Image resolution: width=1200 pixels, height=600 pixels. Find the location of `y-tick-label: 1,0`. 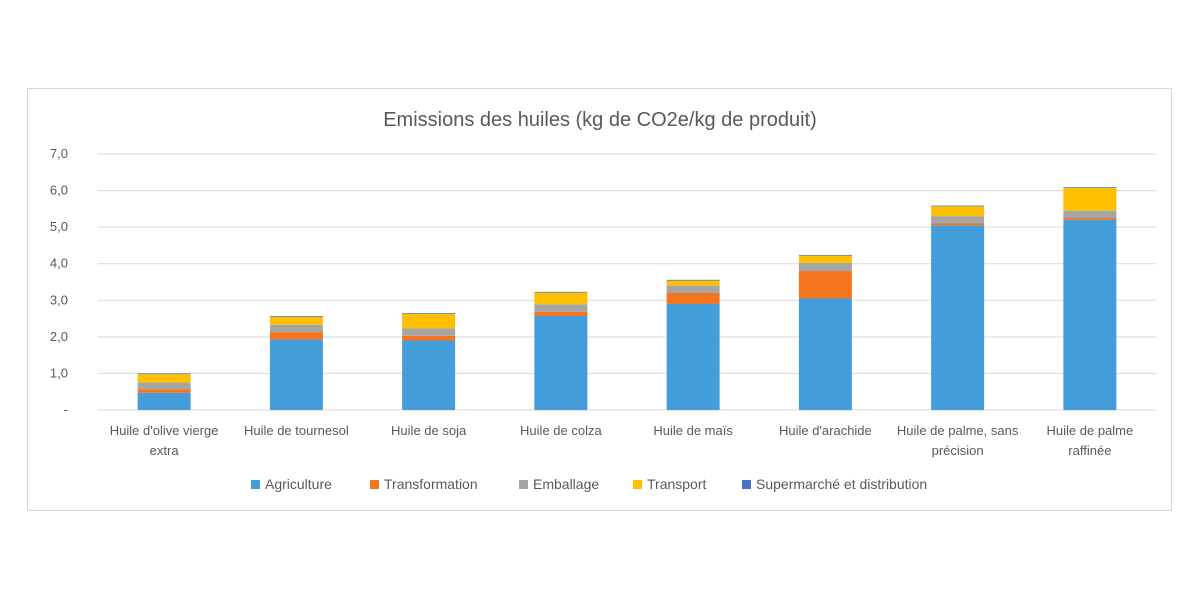

y-tick-label: 1,0 is located at coordinates (59, 372).